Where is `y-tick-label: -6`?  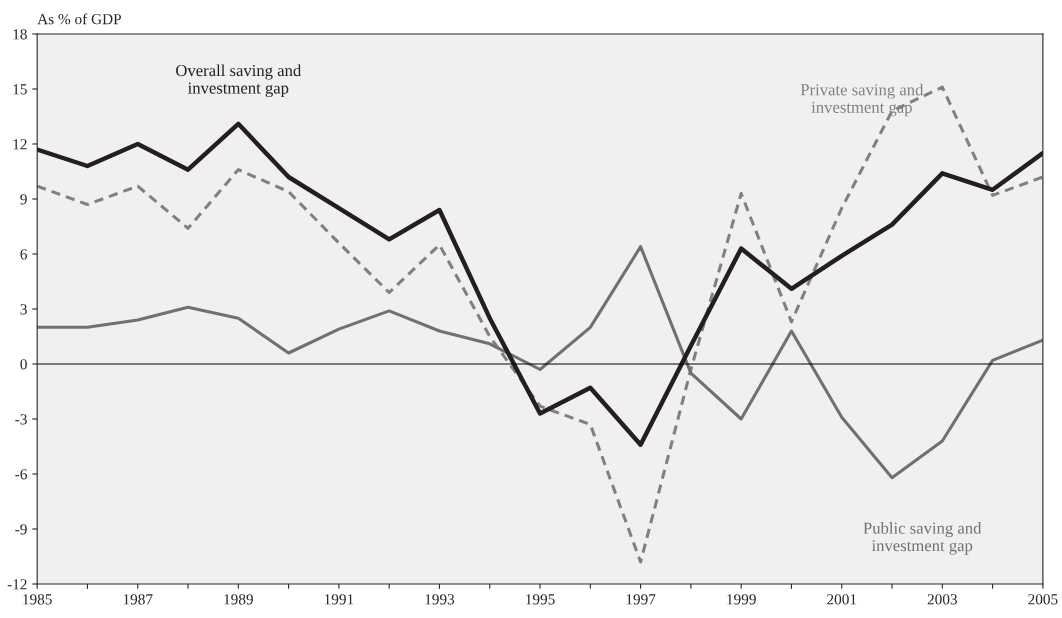
y-tick-label: -6 is located at coordinates (21, 474).